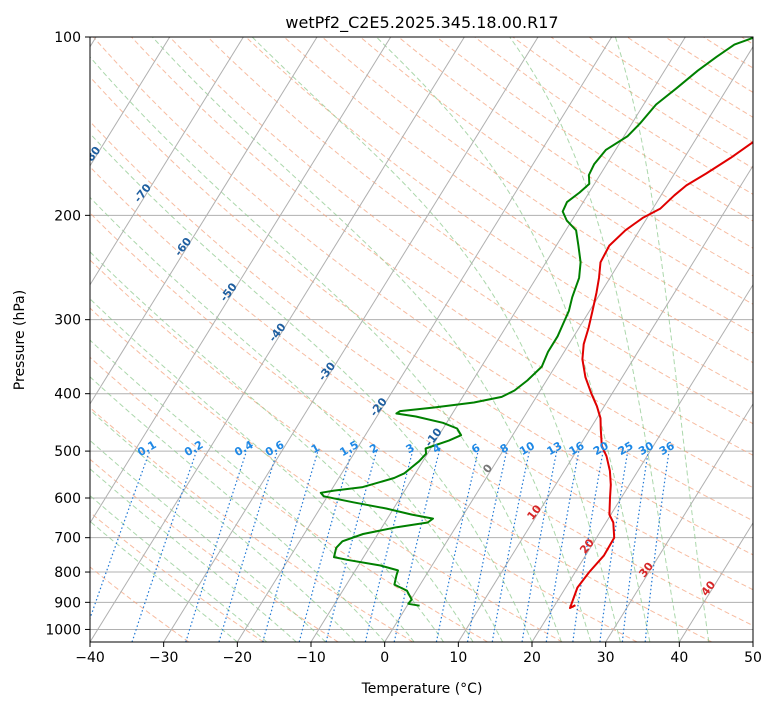 The width and height of the screenshot is (775, 712). What do you see at coordinates (458, 658) in the screenshot?
I see `x-tick-label: 10` at bounding box center [458, 658].